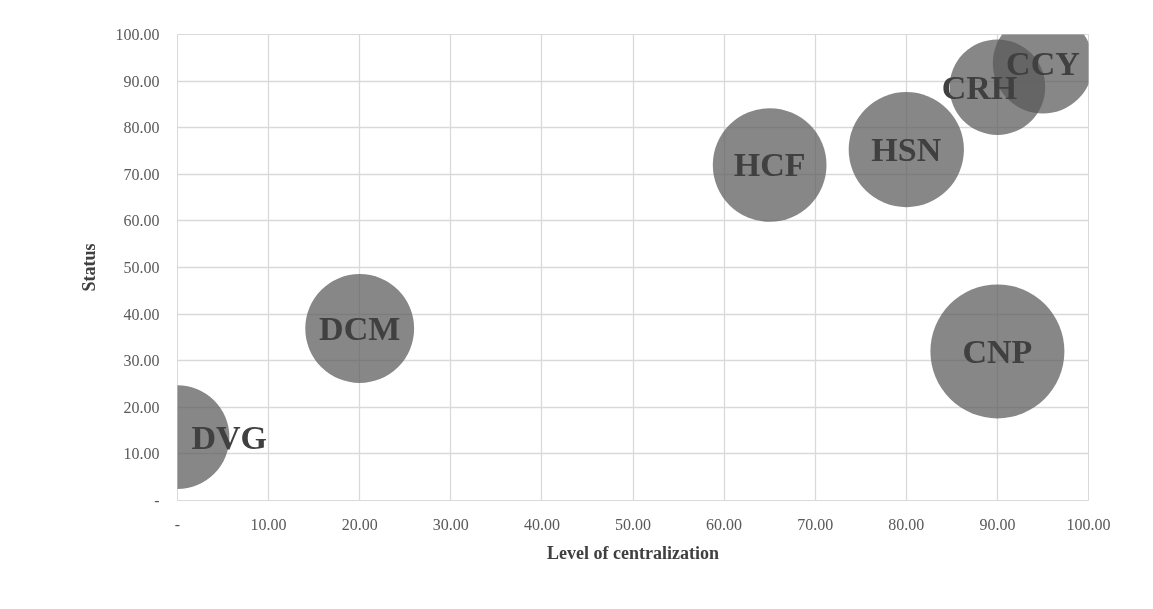 This screenshot has width=1153, height=609. Describe the element at coordinates (141, 361) in the screenshot. I see `y-tick-label: 30.00` at that location.